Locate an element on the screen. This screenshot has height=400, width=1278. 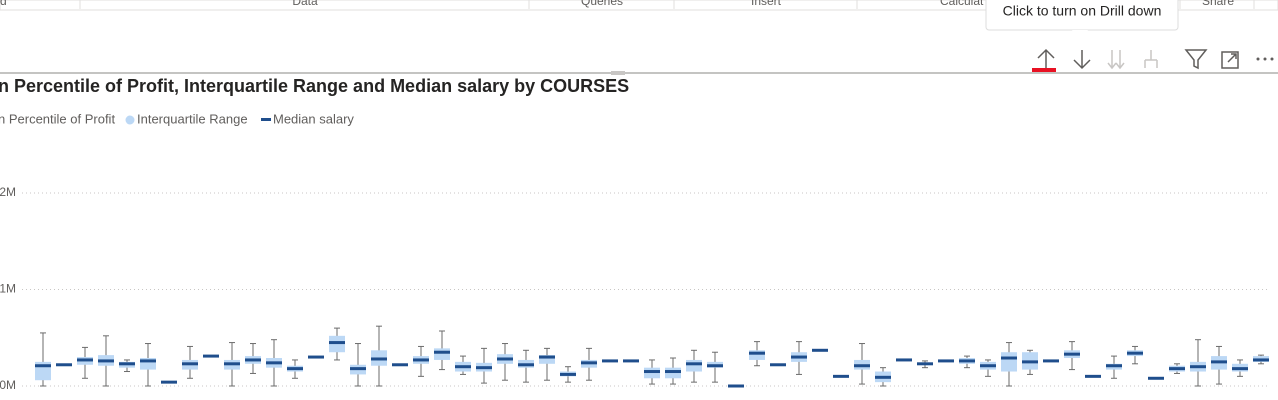
tooltip-pointer is located at coordinates (1080, 34).